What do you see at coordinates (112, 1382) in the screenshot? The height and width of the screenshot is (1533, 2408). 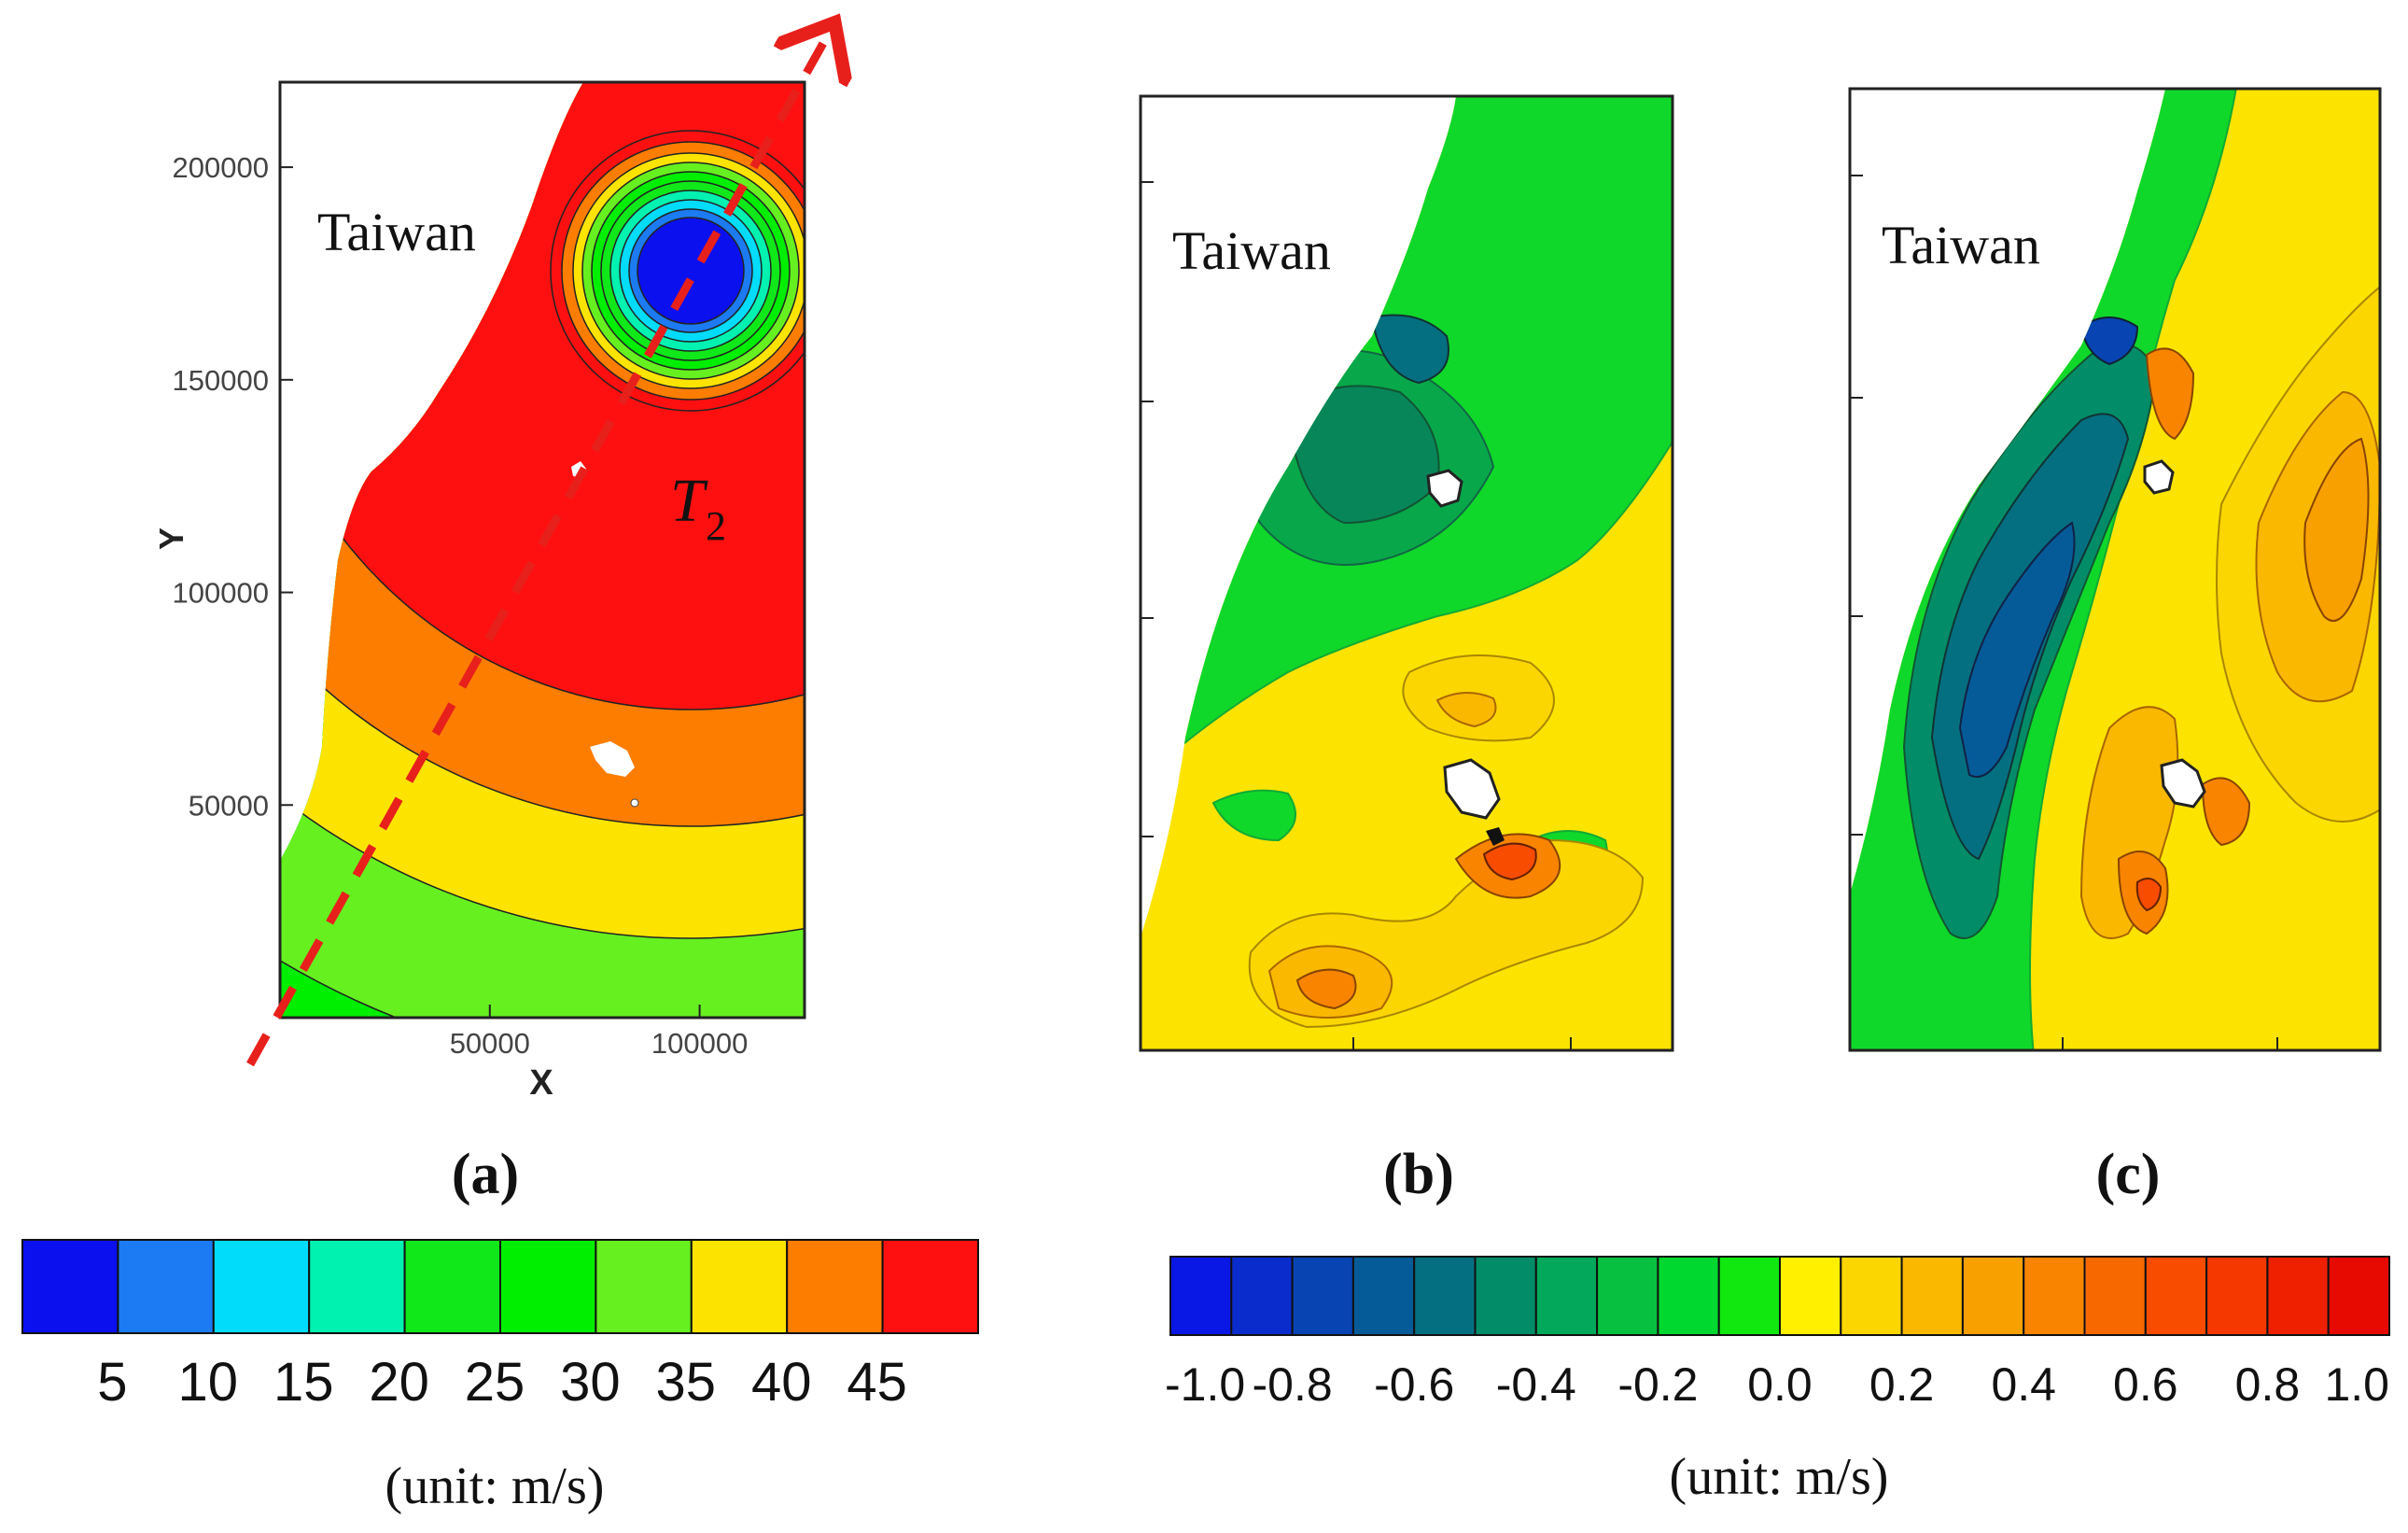 I see `colorbar-tick-label: 5` at bounding box center [112, 1382].